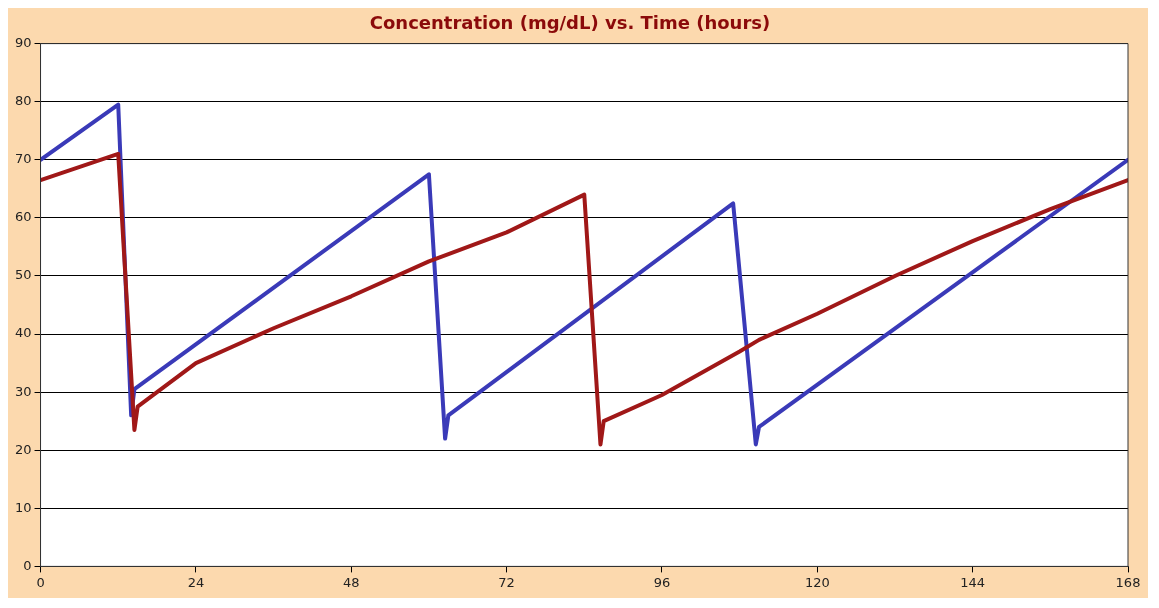 The height and width of the screenshot is (608, 1159). Describe the element at coordinates (506, 582) in the screenshot. I see `x-tick-label: 72` at that location.